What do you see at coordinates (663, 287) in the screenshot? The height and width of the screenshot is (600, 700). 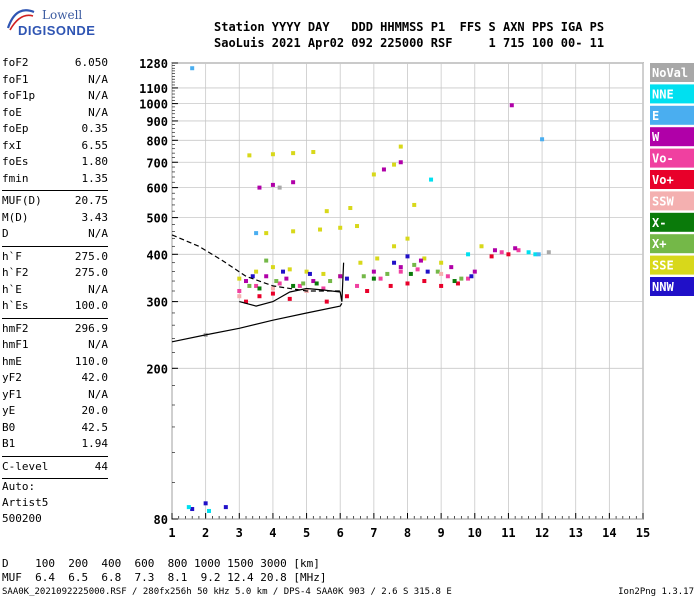 I see `legend-label: NNW` at bounding box center [663, 287].